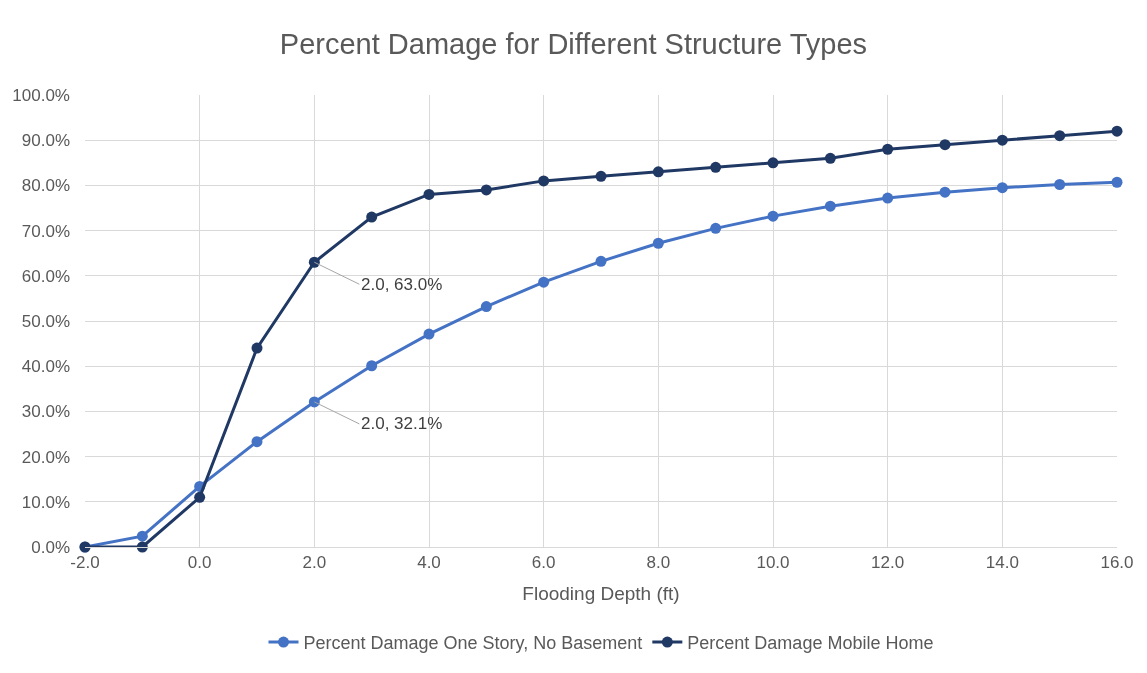  I want to click on x-tick-label: 8.0, so click(658, 563).